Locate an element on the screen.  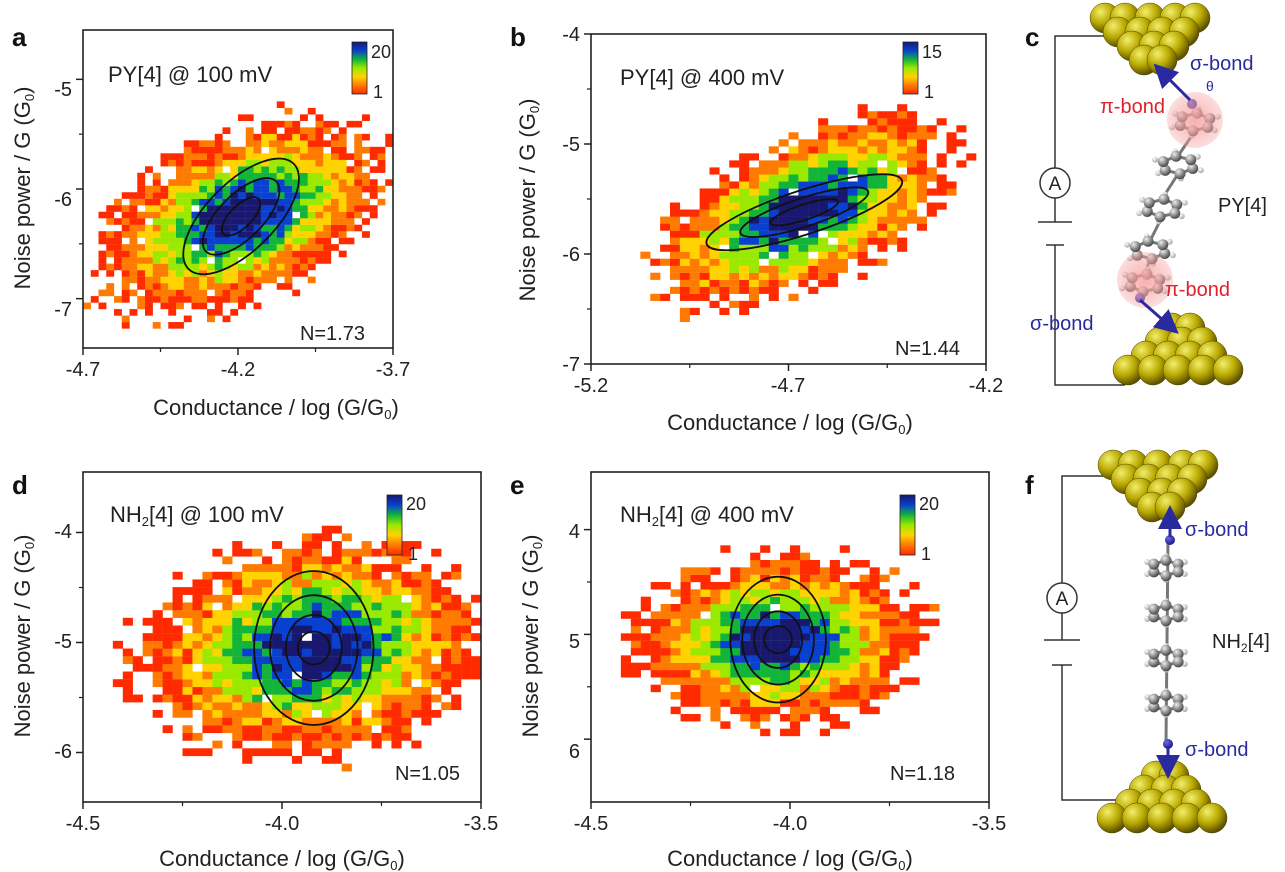
x-axis-title: Conductance / log (G/G0) is located at coordinates (282, 859).